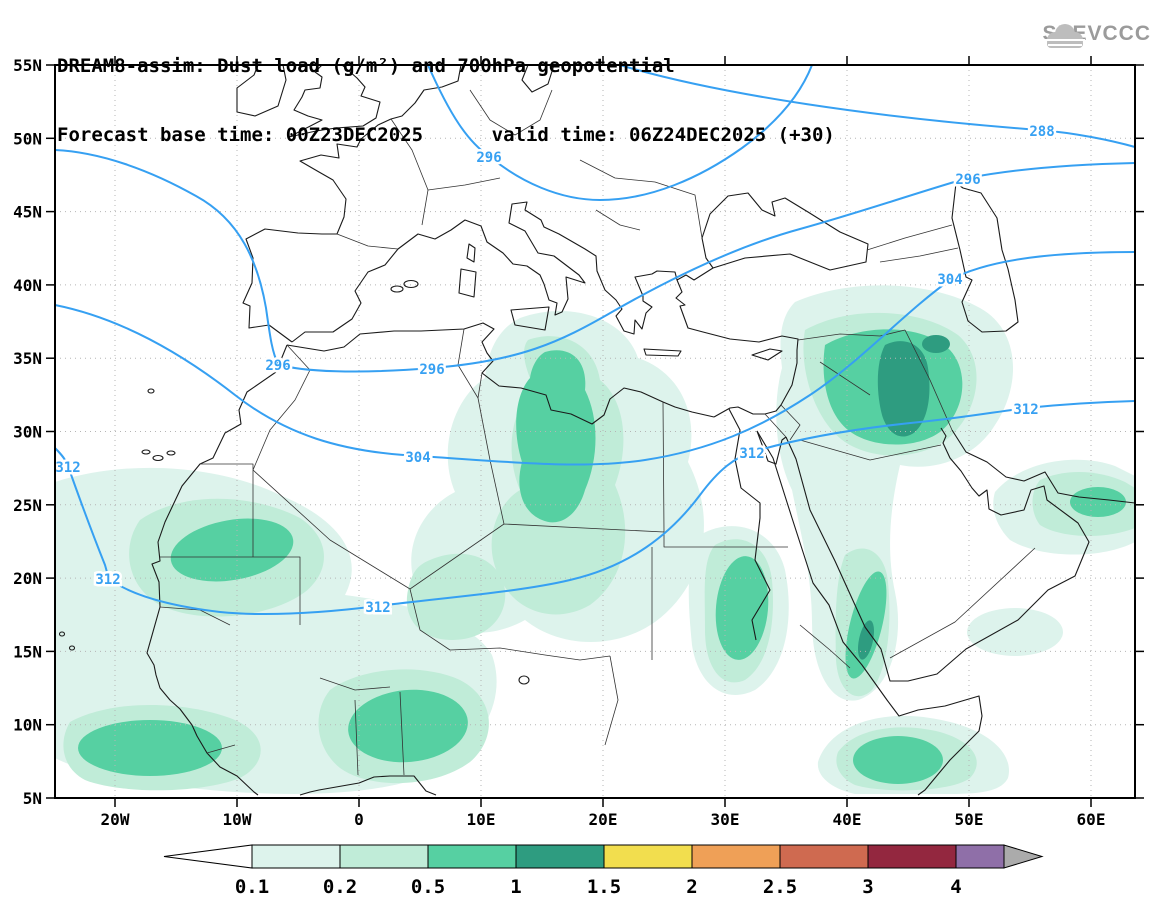  I want to click on colorbar: 0.1 0.2 0.5 1 1.5 2 2.5 3 4, so click(603, 871).